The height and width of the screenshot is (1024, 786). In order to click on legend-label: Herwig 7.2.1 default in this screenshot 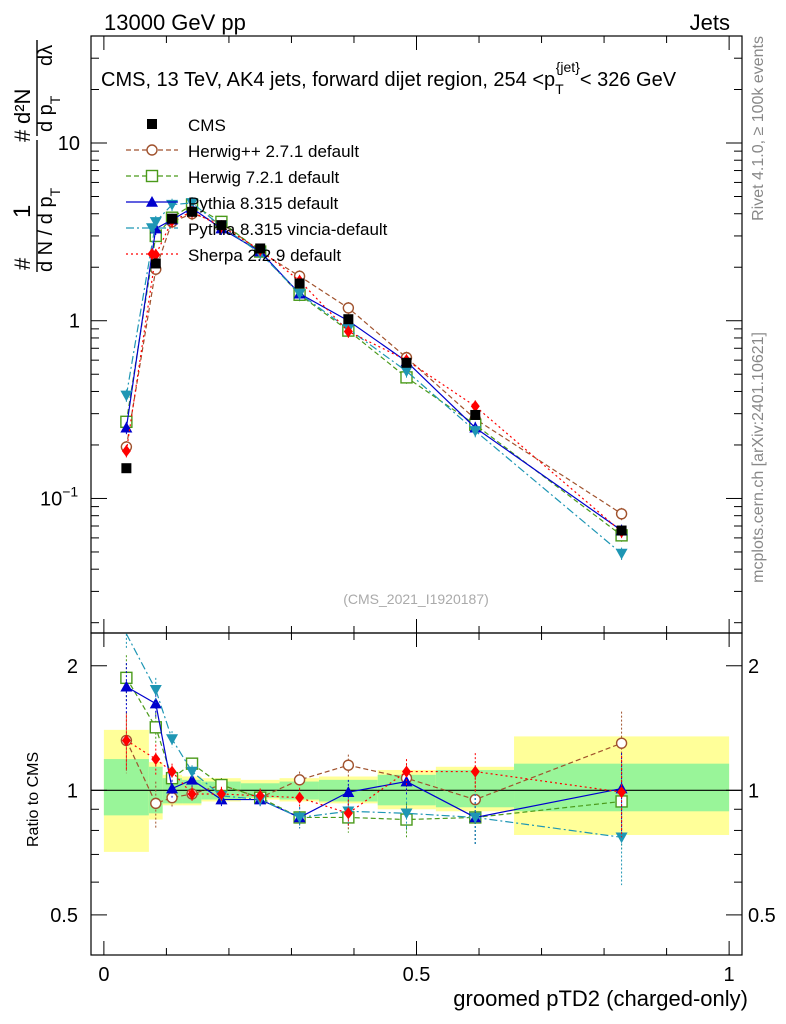, I will do `click(263, 177)`.